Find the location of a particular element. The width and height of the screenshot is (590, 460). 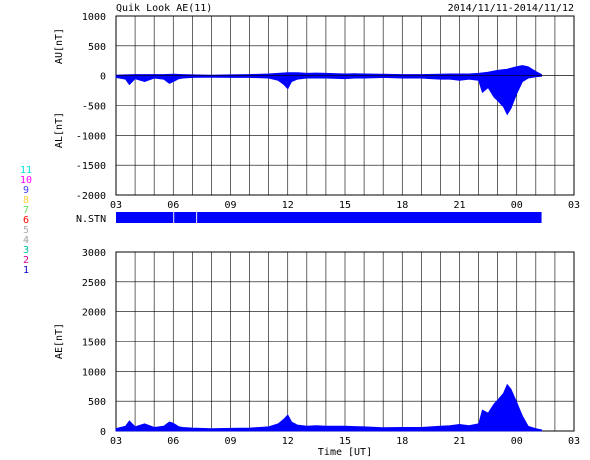

station-legend-entry: 6 is located at coordinates (26, 220).